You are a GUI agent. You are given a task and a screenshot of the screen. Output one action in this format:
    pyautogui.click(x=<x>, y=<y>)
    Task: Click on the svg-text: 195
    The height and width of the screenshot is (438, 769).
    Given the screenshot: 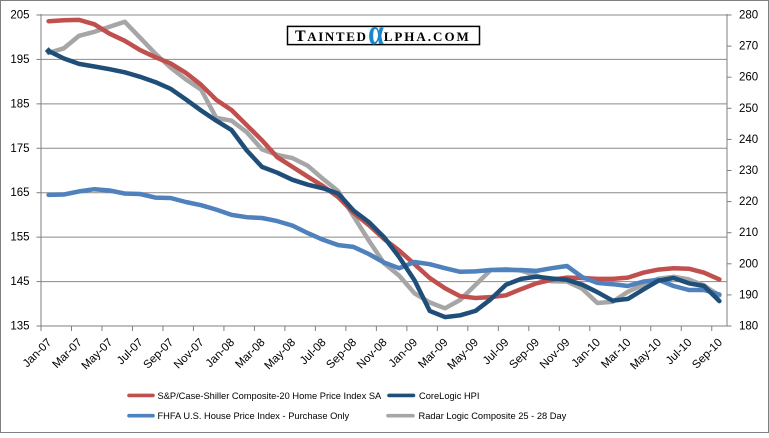 What is the action you would take?
    pyautogui.click(x=19, y=60)
    